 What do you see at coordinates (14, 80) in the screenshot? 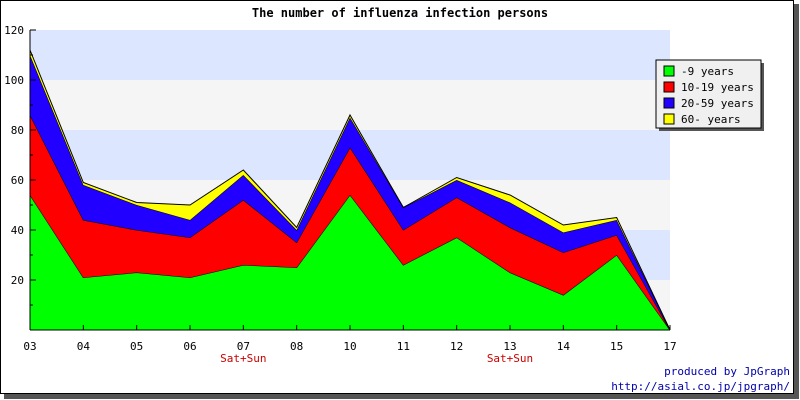
I see `y-tick-label: 100` at bounding box center [14, 80].